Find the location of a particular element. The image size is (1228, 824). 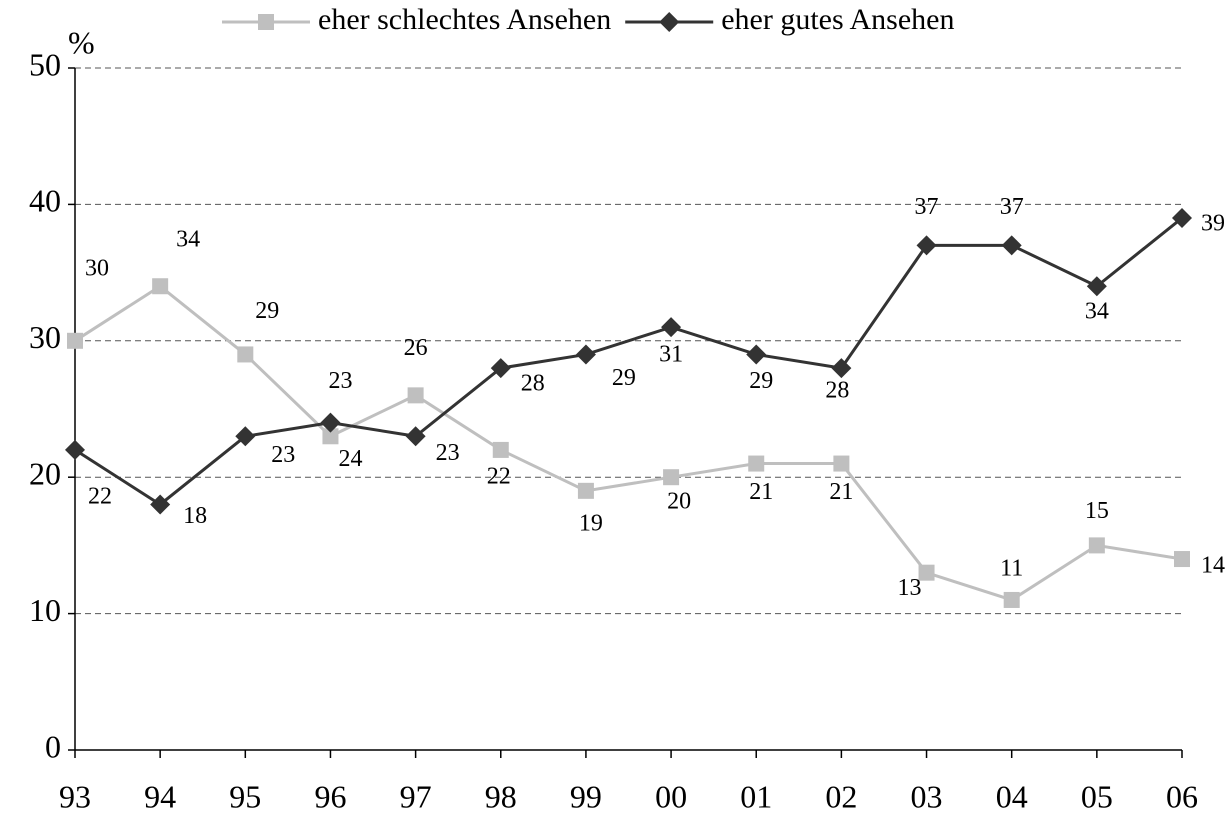

x-tick-label: 01 is located at coordinates (756, 796).